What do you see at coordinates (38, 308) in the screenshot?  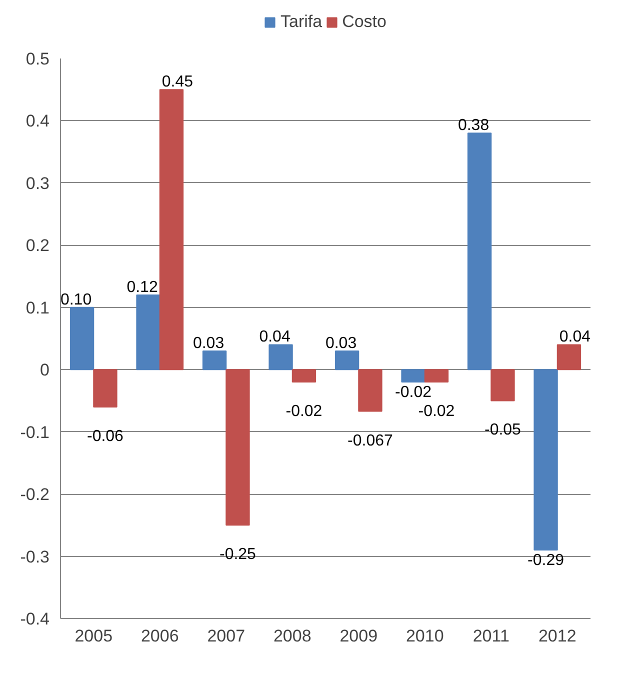 I see `y-tick-label: 0.1` at bounding box center [38, 308].